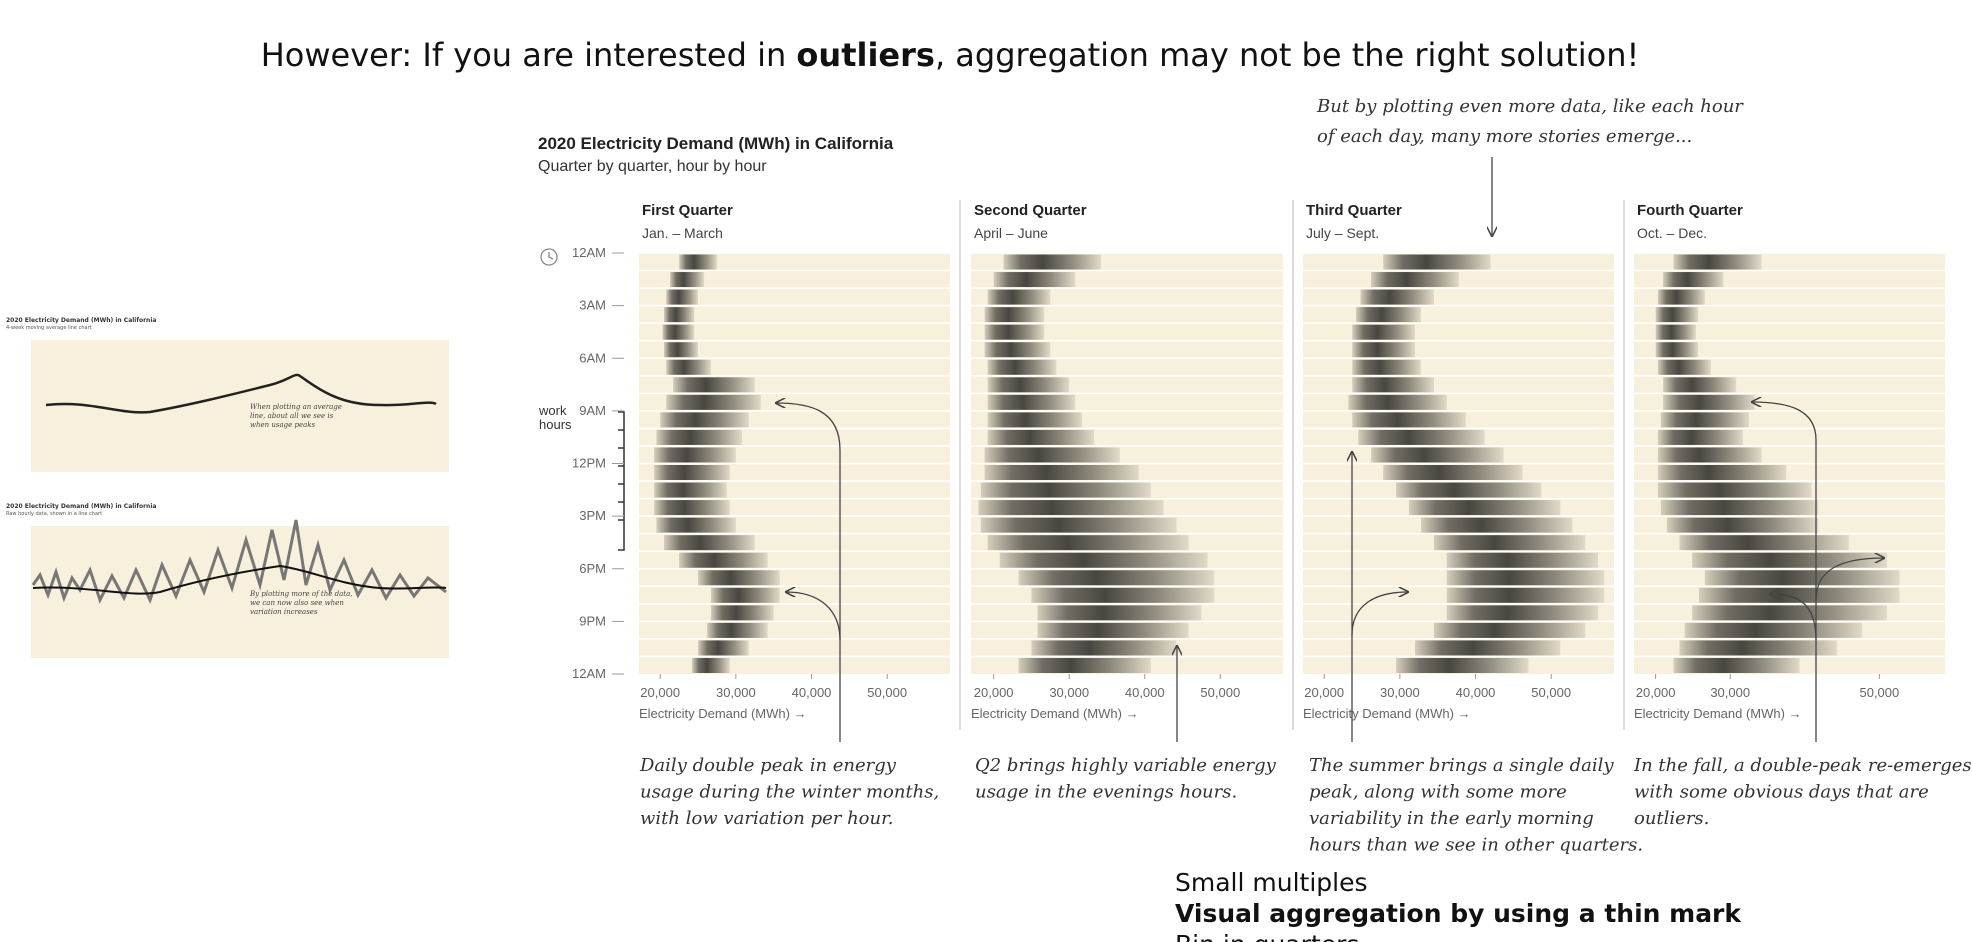 The height and width of the screenshot is (942, 1972). I want to click on panel-title: Second Quarter, so click(1030, 210).